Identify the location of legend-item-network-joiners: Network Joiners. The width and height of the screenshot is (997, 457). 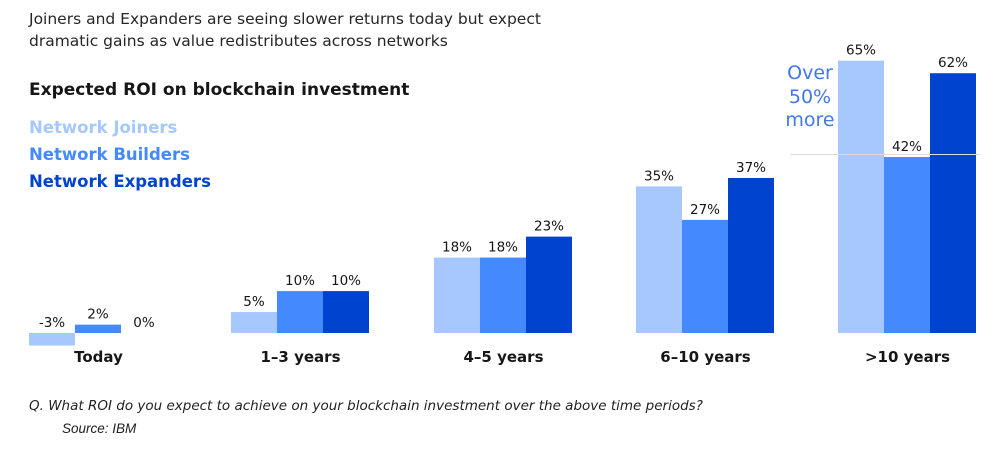
(103, 127).